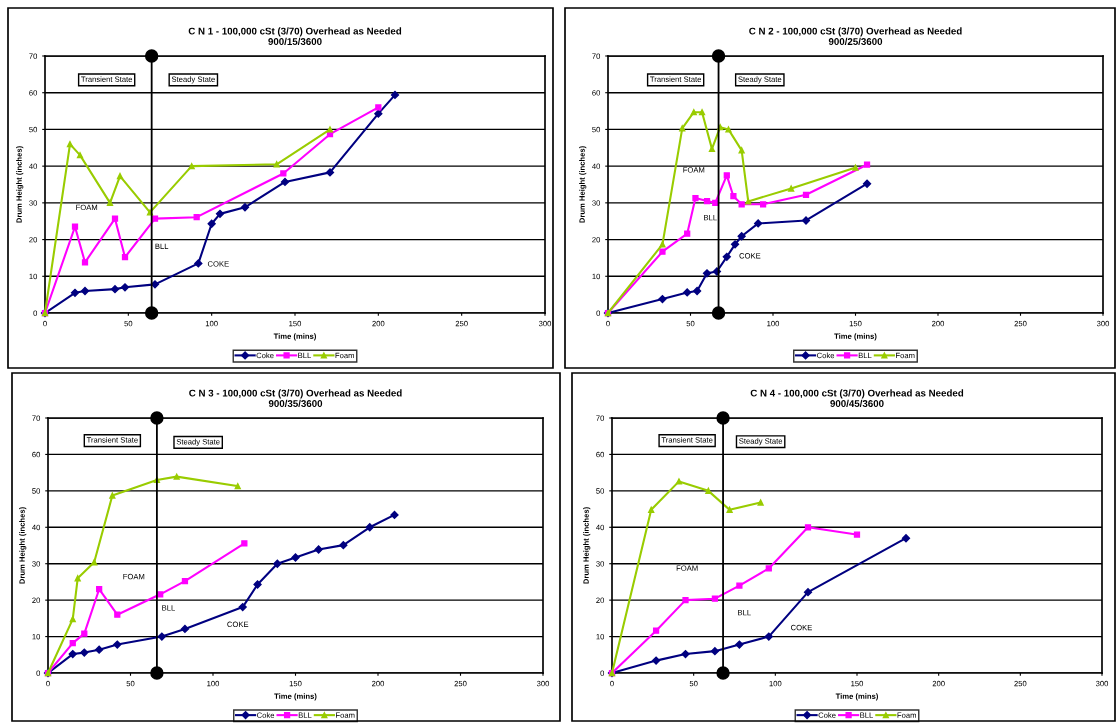  What do you see at coordinates (857, 398) in the screenshot?
I see `chart-title: C N 4 - 100,000 cSt (3/70) Overhead as Needed 900/45/3600` at bounding box center [857, 398].